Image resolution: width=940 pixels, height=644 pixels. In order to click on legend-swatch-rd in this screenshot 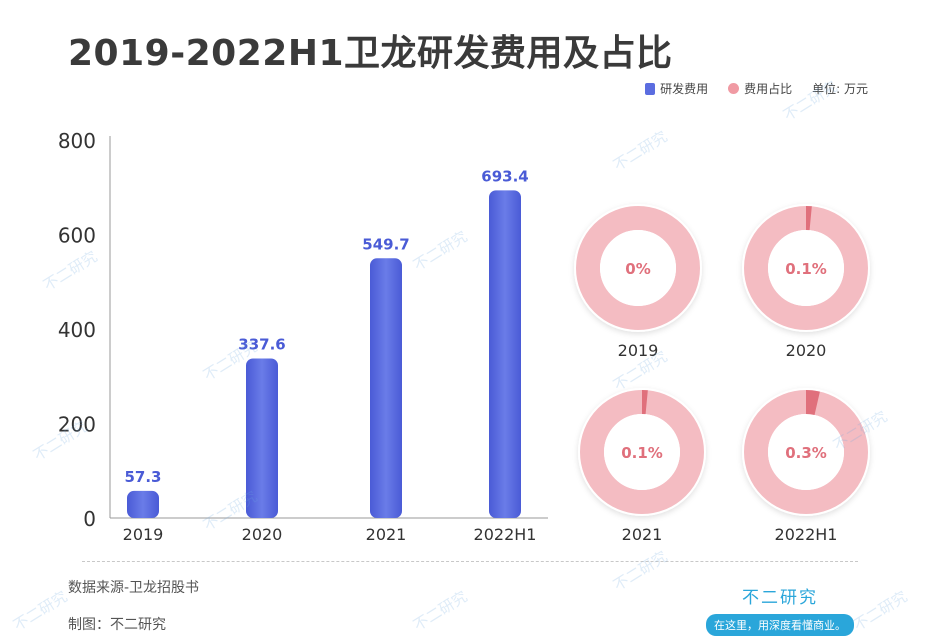, I will do `click(650, 88)`.